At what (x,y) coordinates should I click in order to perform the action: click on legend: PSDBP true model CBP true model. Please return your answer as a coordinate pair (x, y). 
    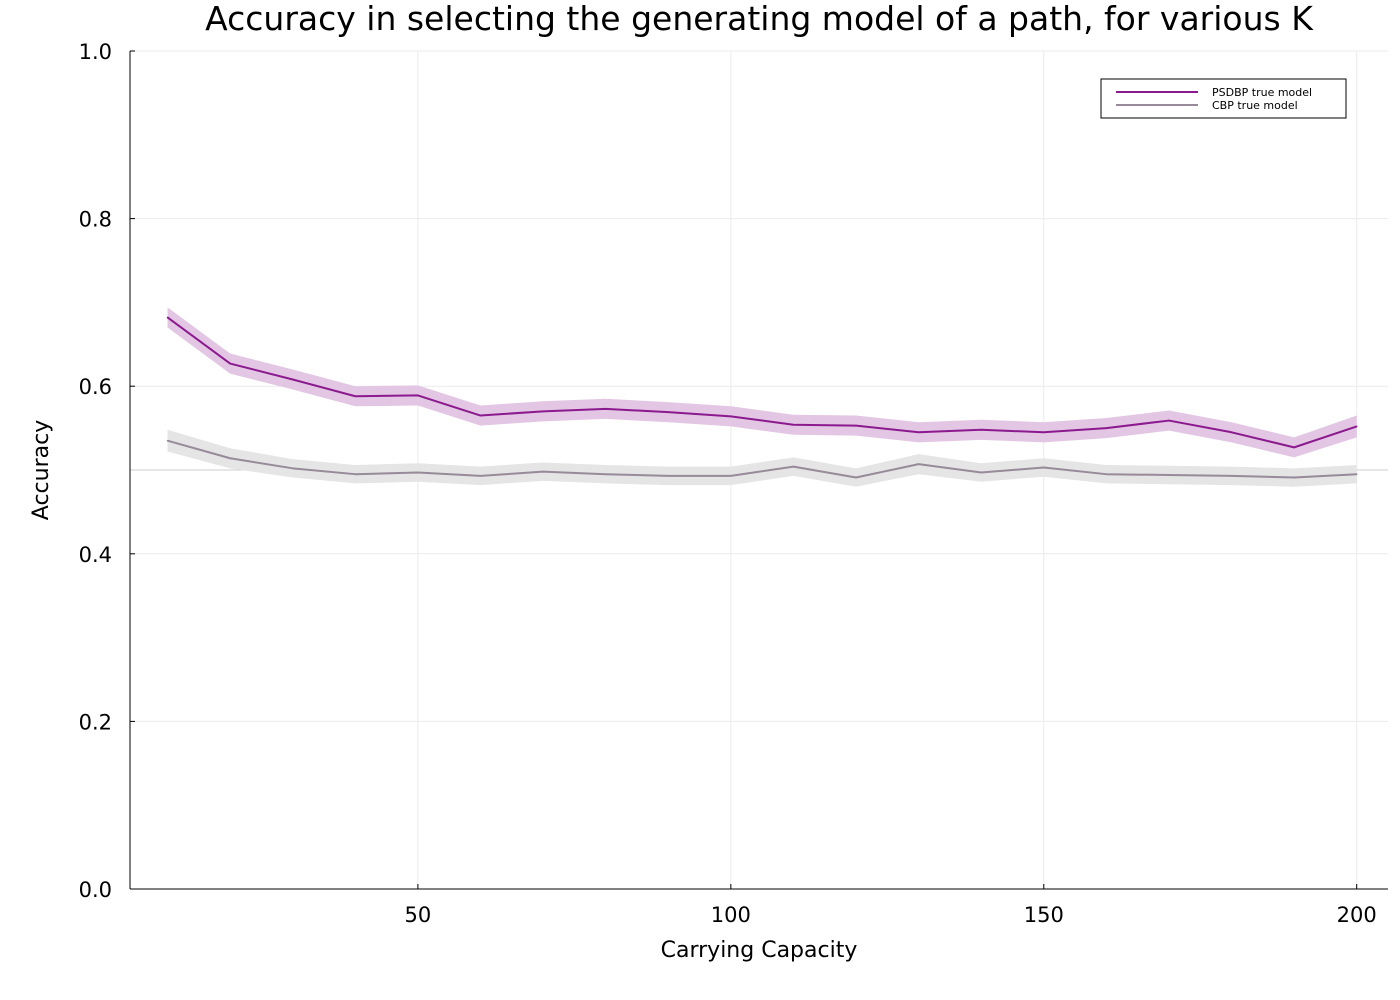
    Looking at the image, I should click on (1223, 98).